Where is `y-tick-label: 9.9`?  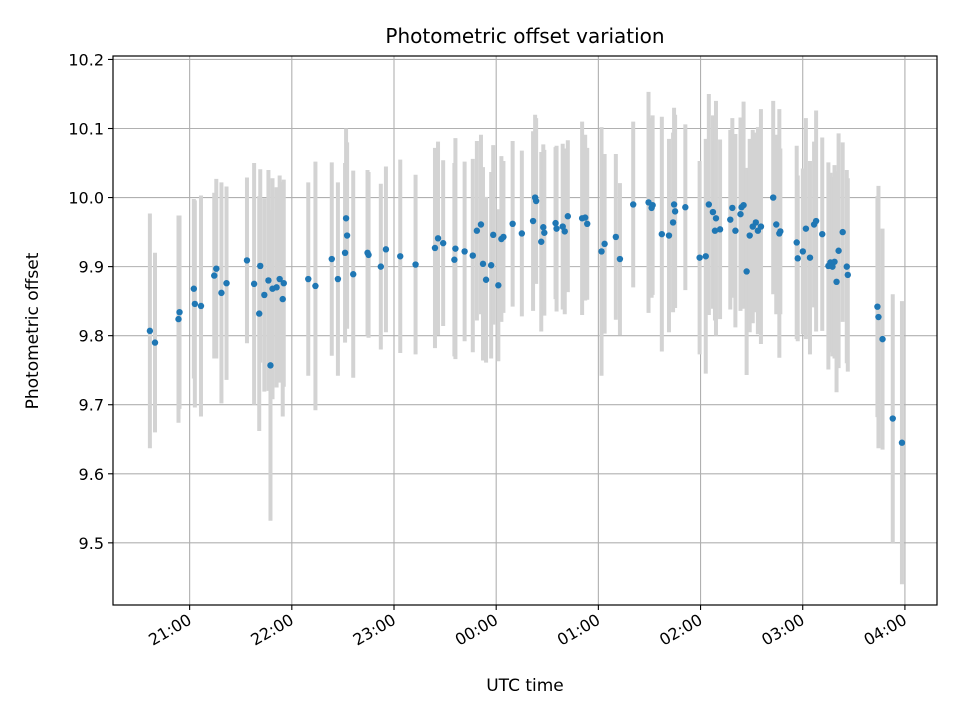
y-tick-label: 9.9 is located at coordinates (91, 267).